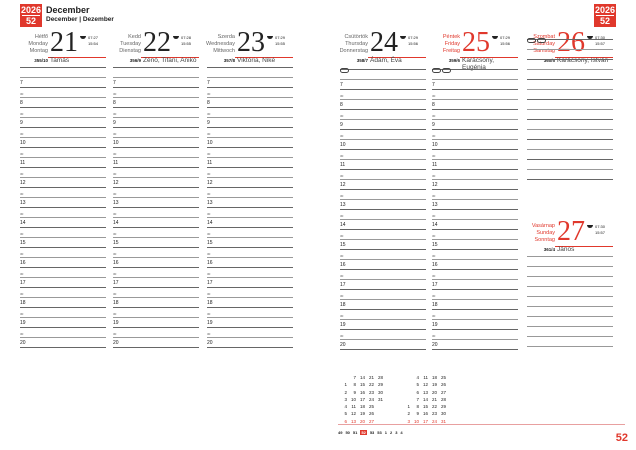  I want to click on week-number: 1, so click(385, 432).